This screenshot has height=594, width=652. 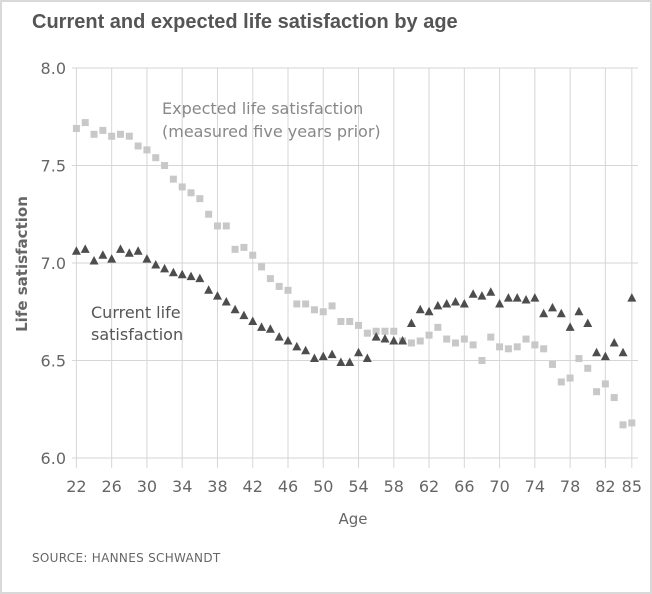 What do you see at coordinates (53, 68) in the screenshot?
I see `y-tick-label: 8.0` at bounding box center [53, 68].